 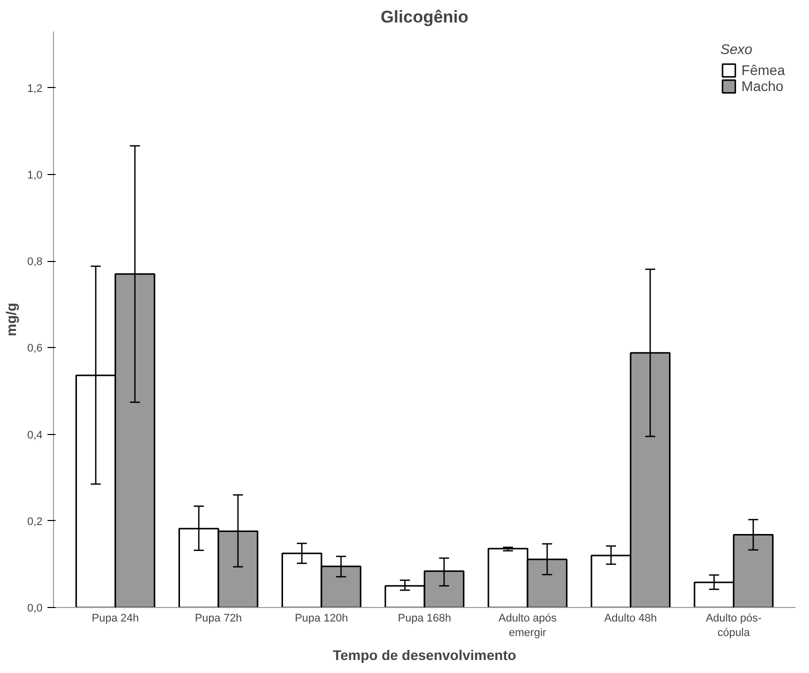 What do you see at coordinates (630, 618) in the screenshot?
I see `x-tick-label: Adulto 48h` at bounding box center [630, 618].